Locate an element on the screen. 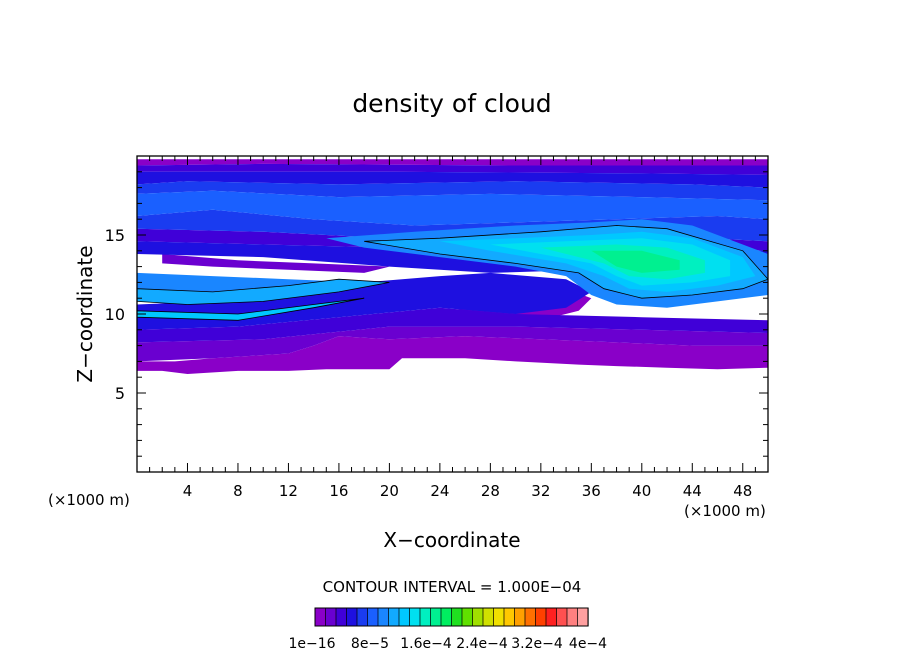 The image size is (904, 654). x-tick-label: 44 is located at coordinates (692, 491).